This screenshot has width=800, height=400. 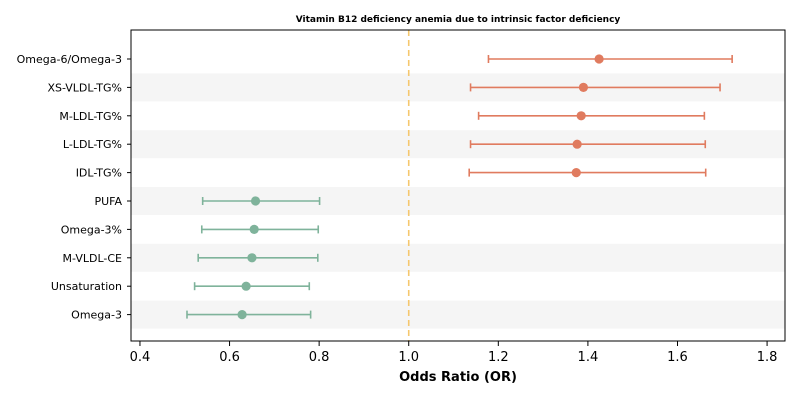 I want to click on x-tick-label: 1.8, so click(x=767, y=357).